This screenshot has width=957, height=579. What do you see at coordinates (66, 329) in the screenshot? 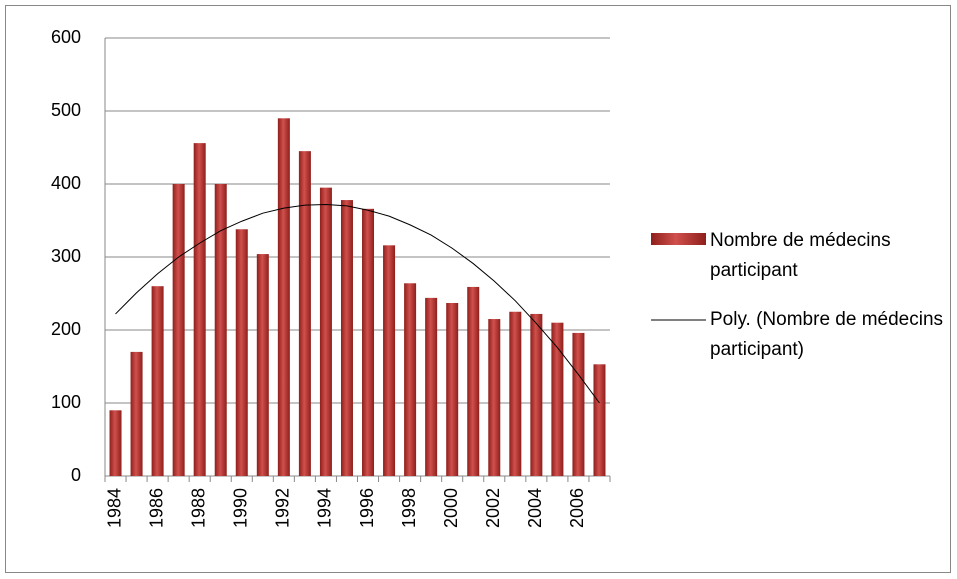
I see `y-tick-label: 200` at bounding box center [66, 329].